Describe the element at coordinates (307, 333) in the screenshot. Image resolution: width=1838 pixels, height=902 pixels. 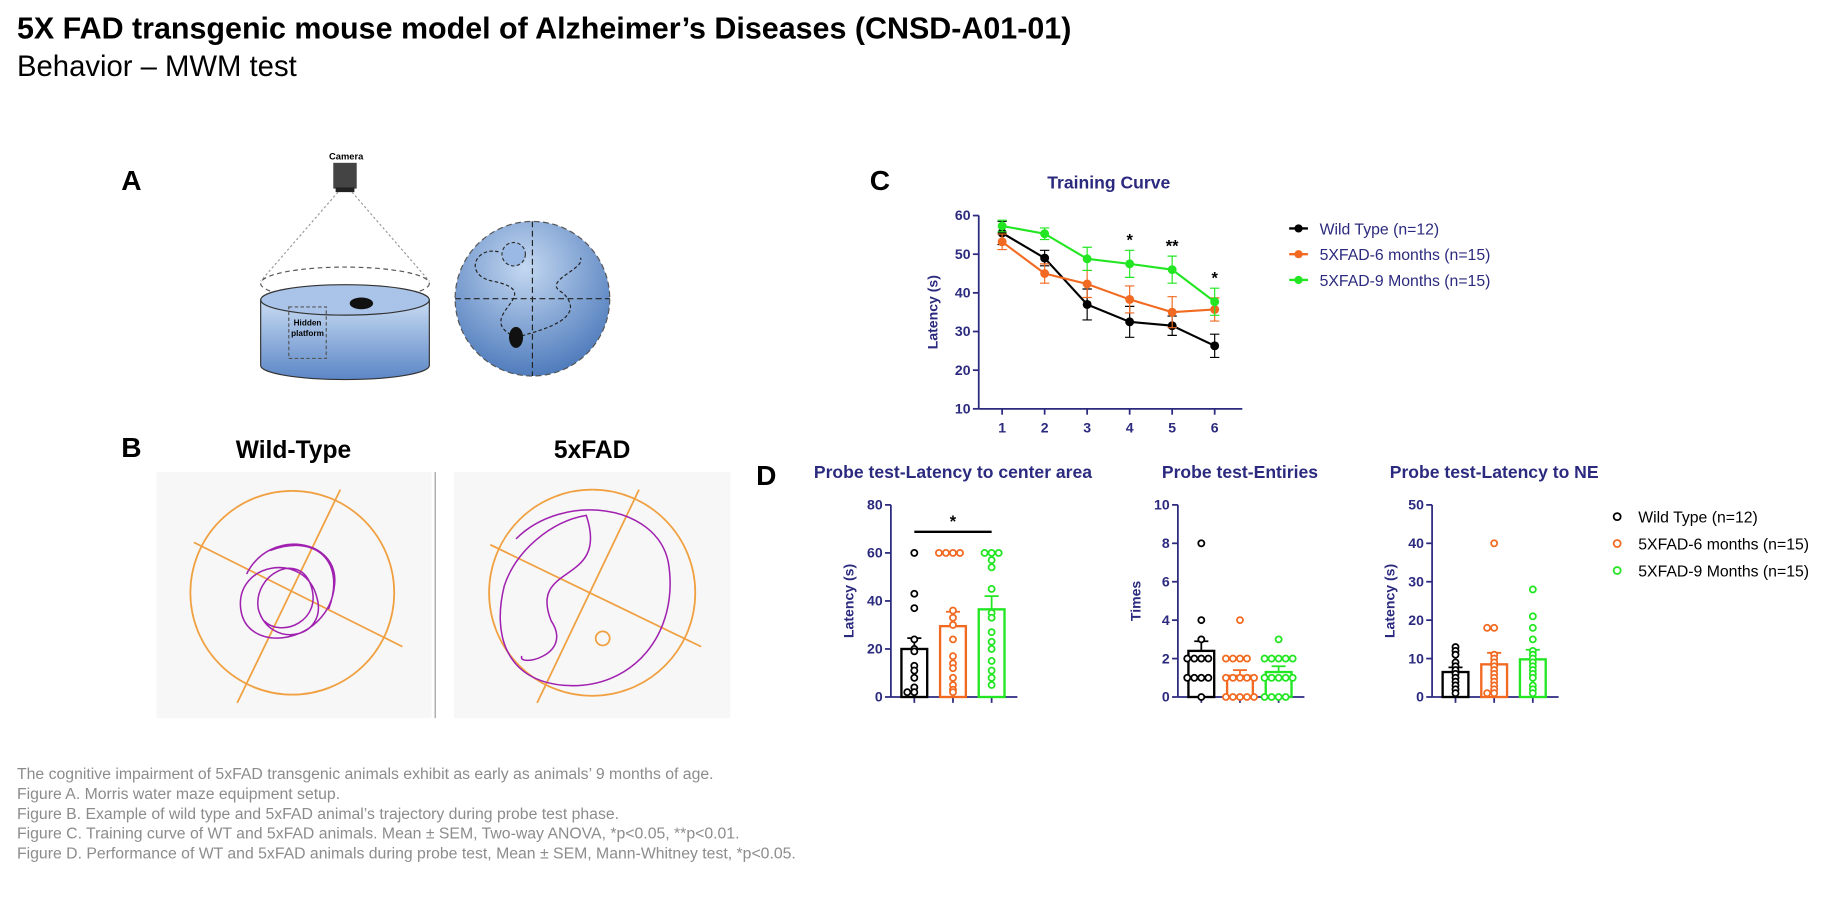
I see `platform-label: platform` at that location.